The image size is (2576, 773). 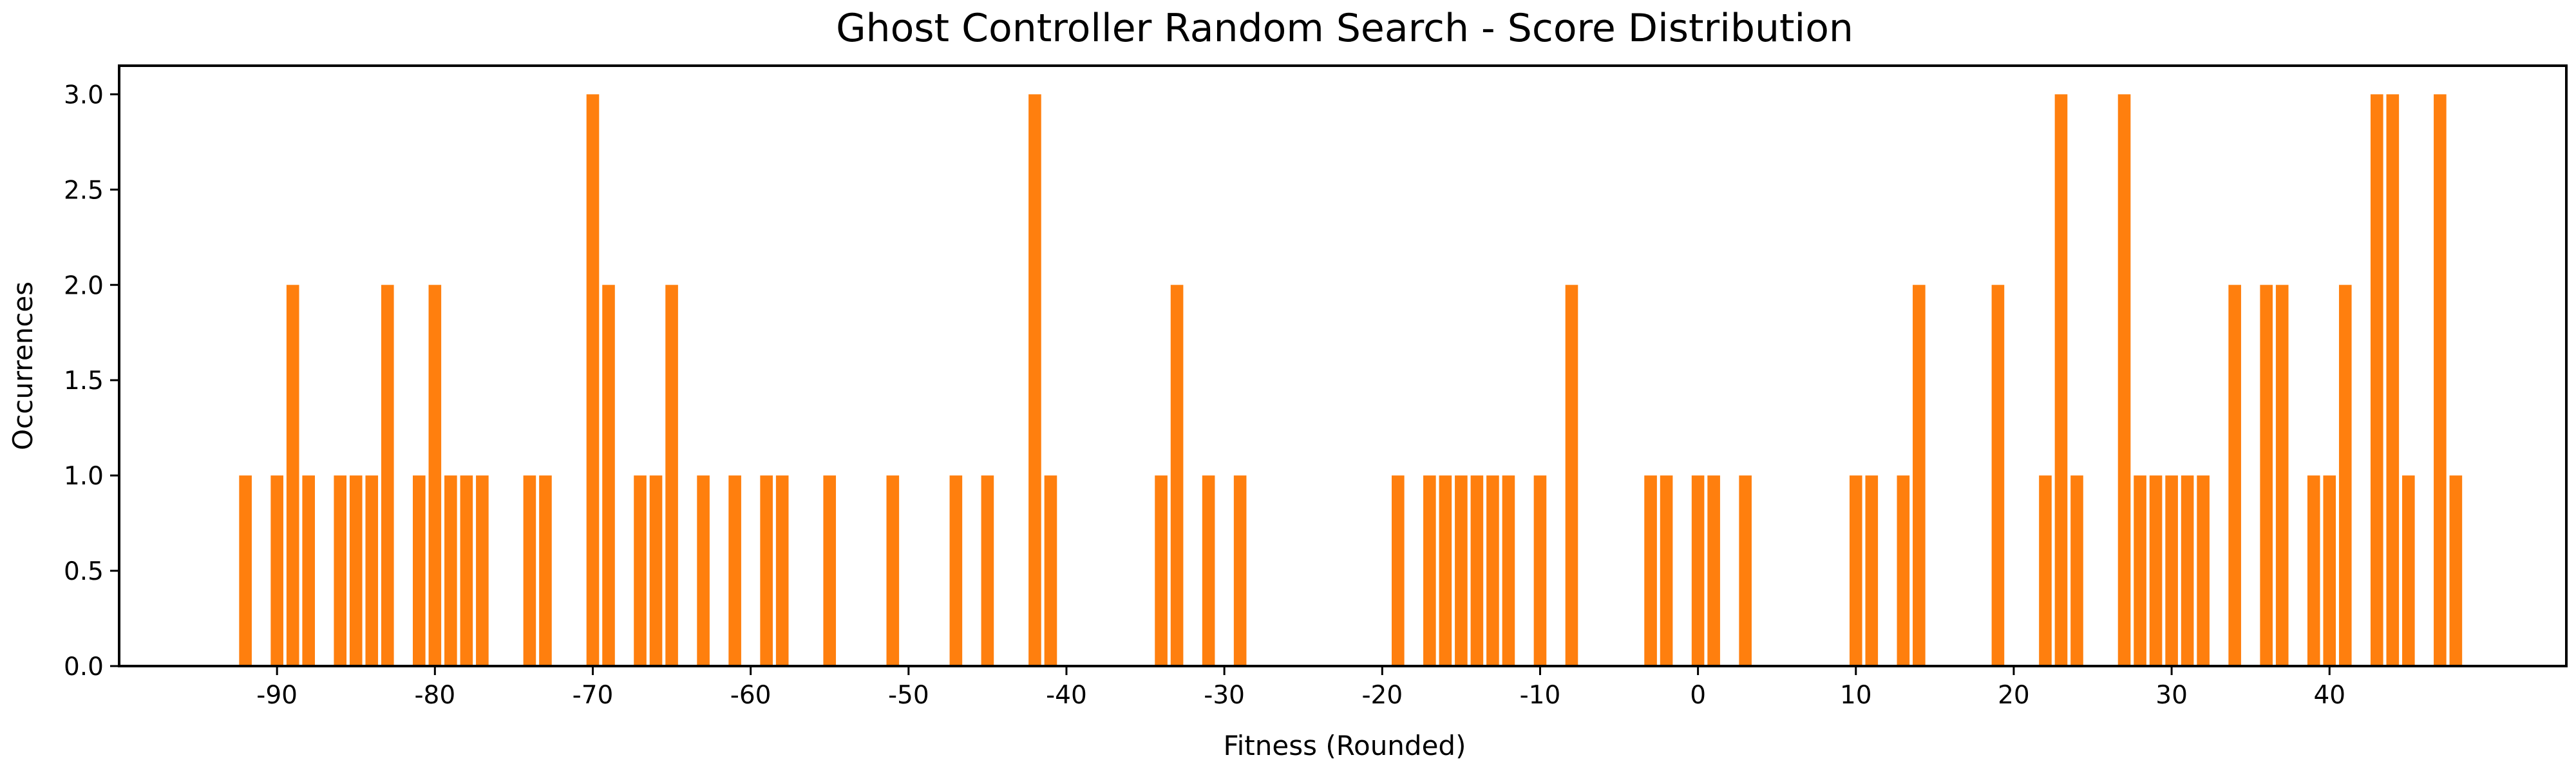 What do you see at coordinates (1300, 688) in the screenshot?
I see `x-axis: -90 -80 -70 -60 -50 -40 -30 -20 -10 0 10 20 30 40` at bounding box center [1300, 688].